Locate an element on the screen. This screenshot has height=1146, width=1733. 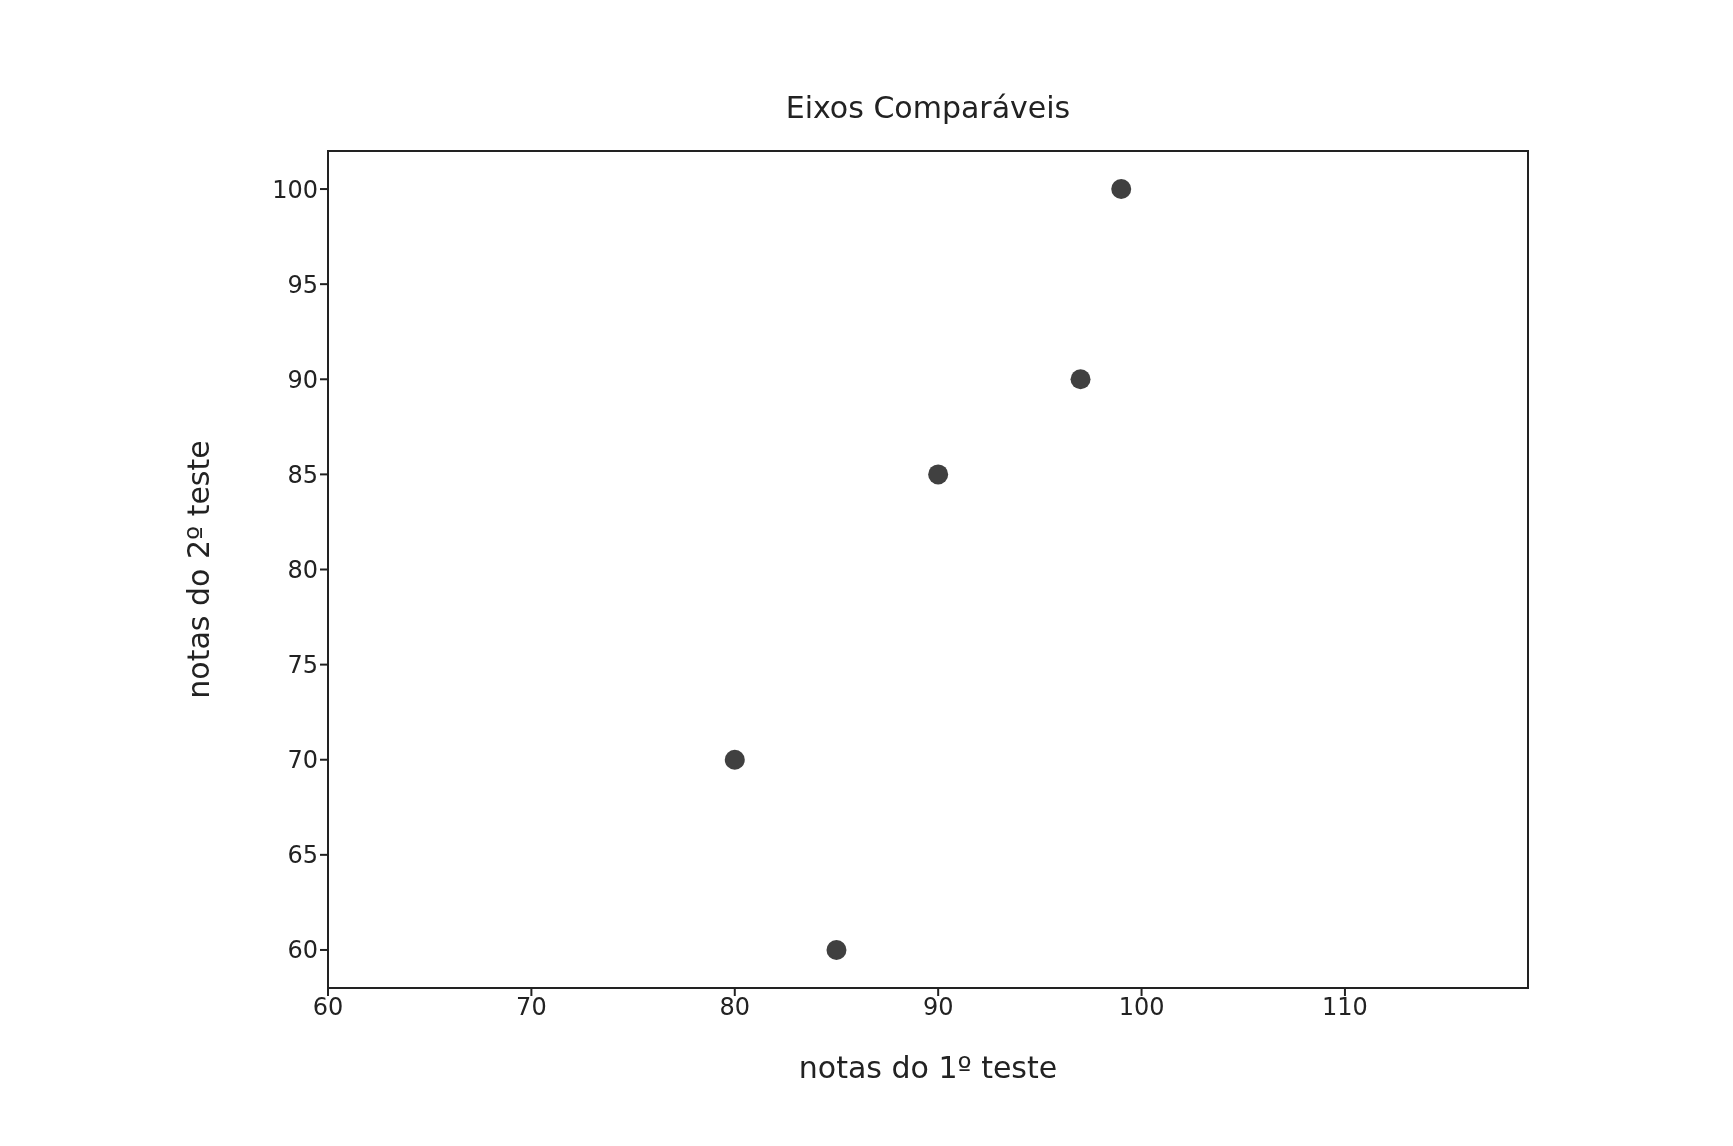
y-tick-label: 75 is located at coordinates (302, 665).